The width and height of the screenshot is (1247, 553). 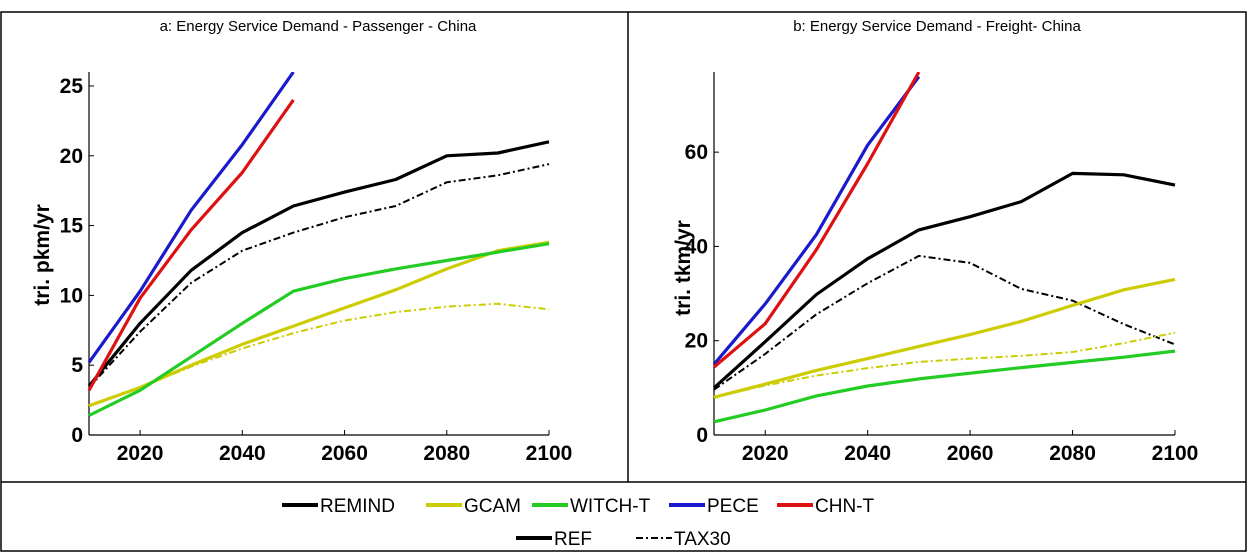 I want to click on legend-label-ref: REF, so click(x=573, y=539).